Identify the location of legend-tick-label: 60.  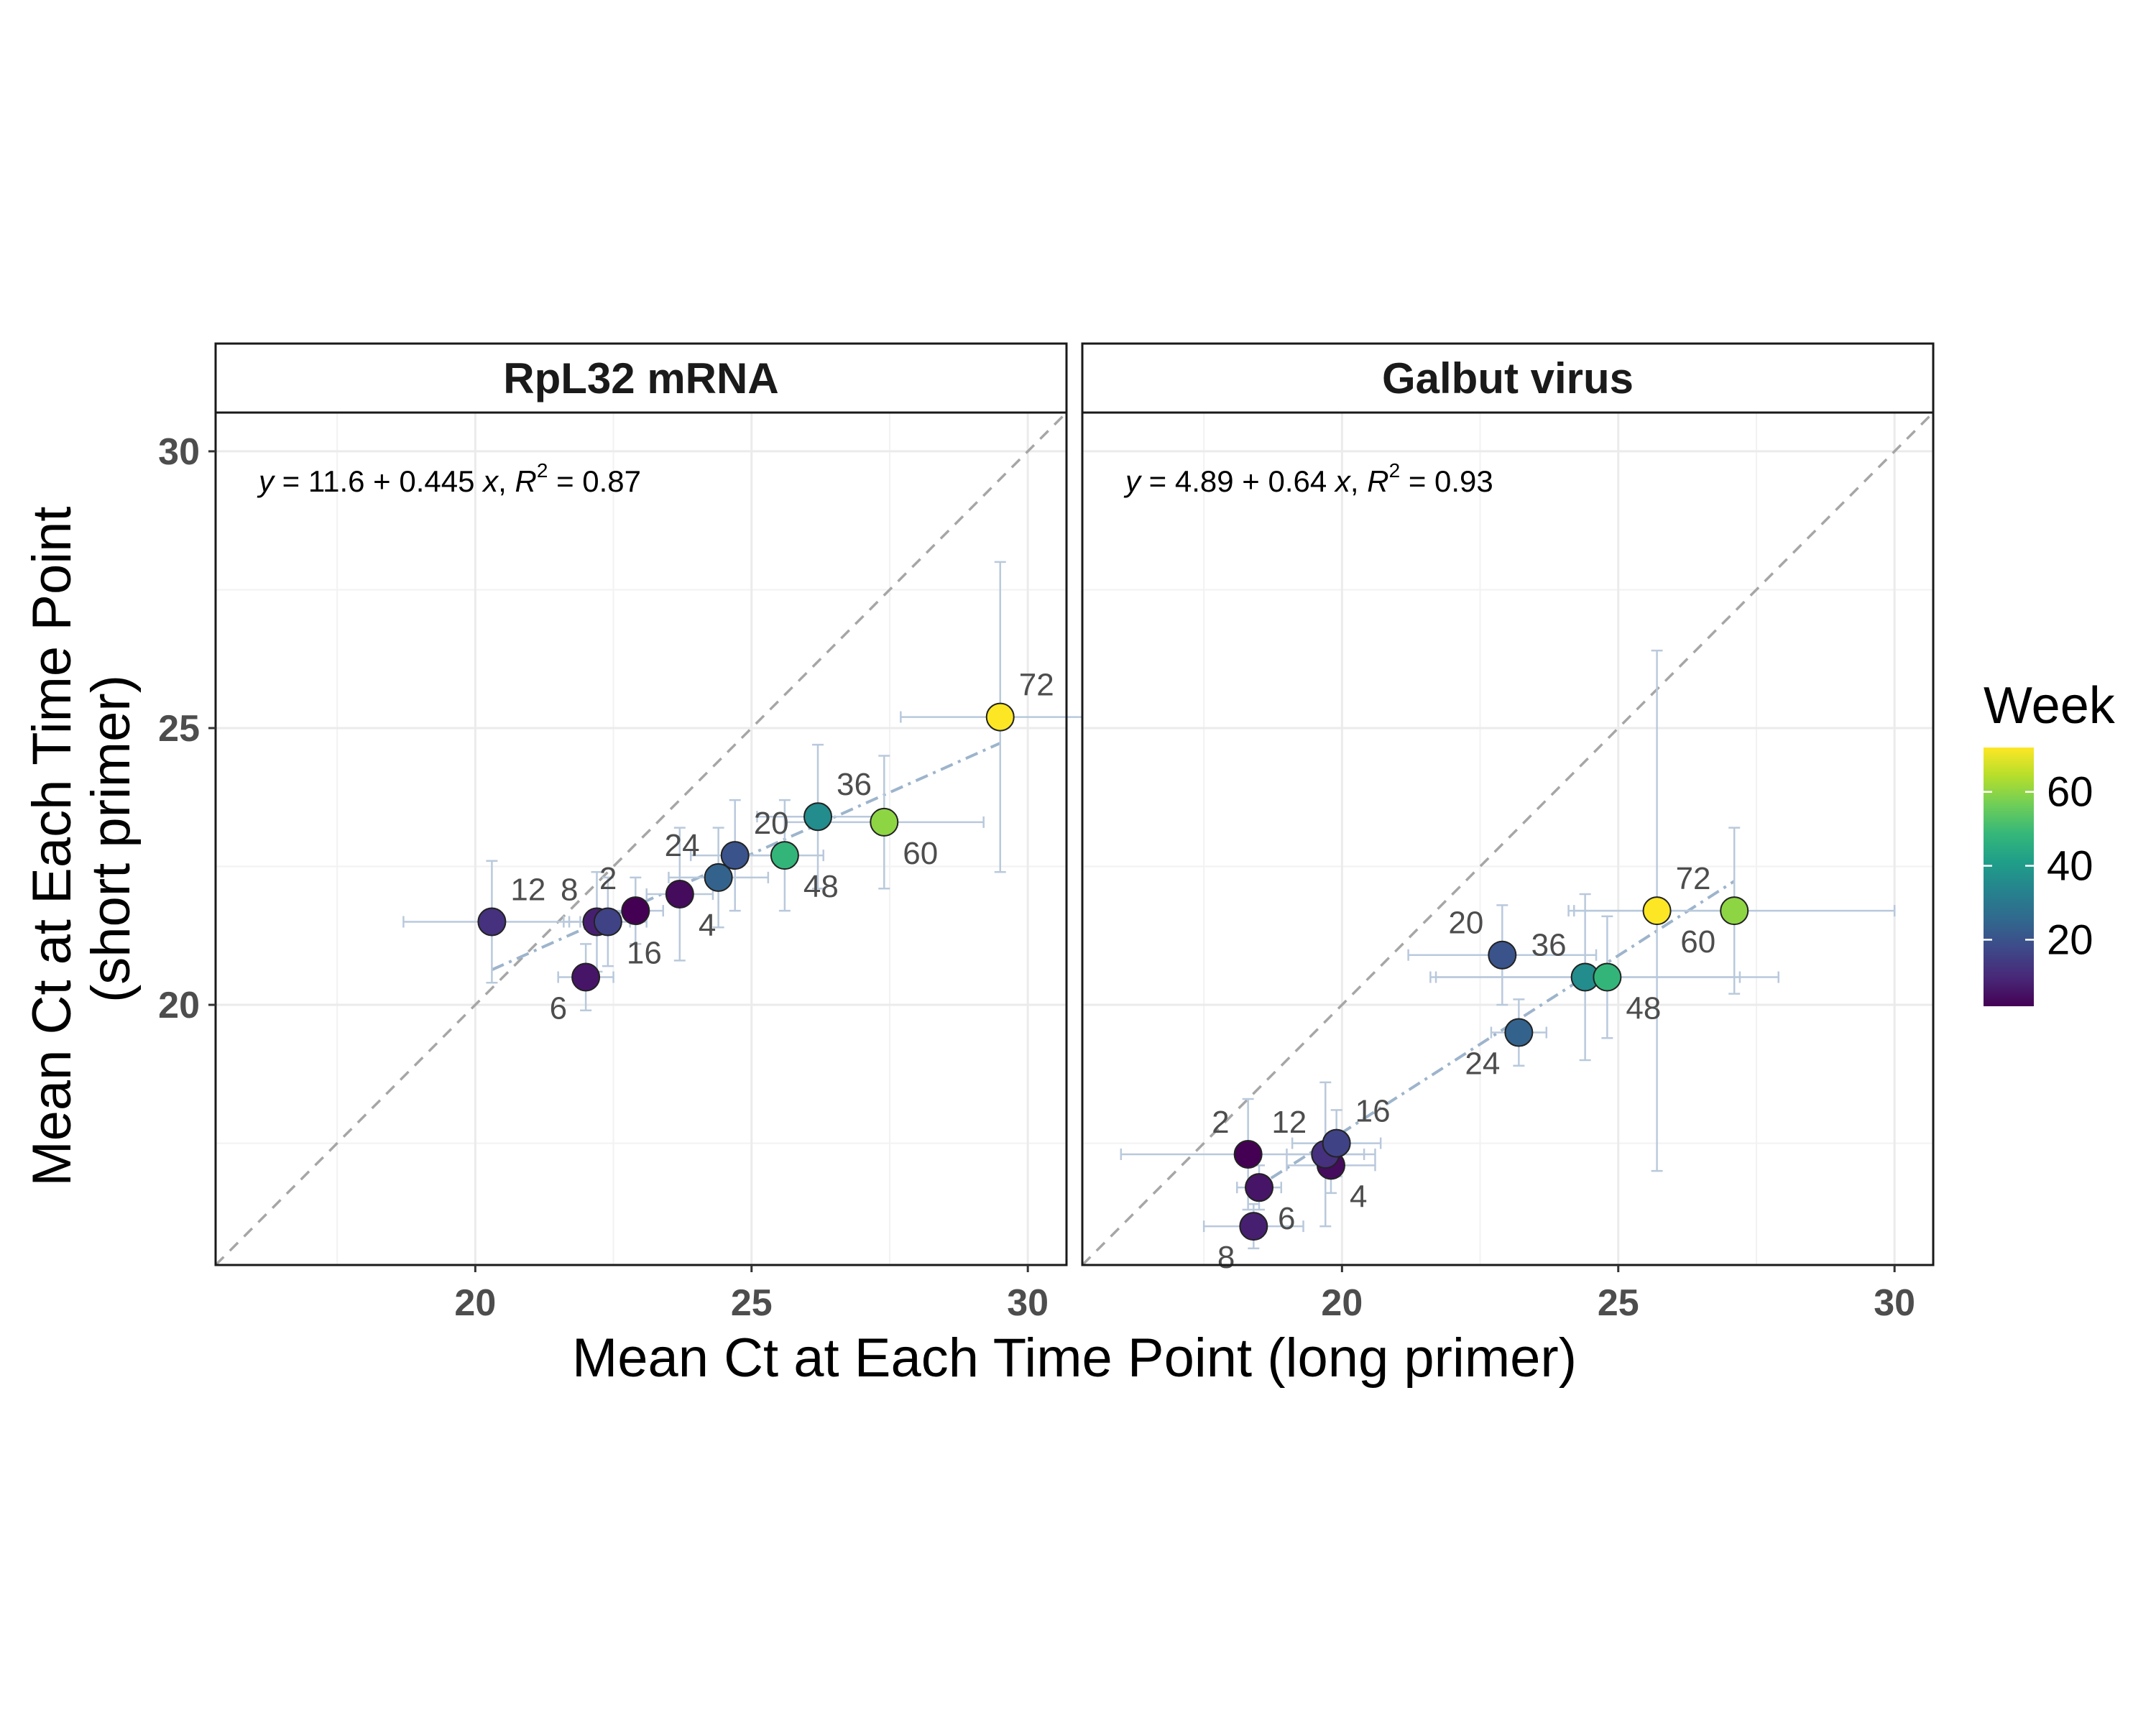
(2070, 792).